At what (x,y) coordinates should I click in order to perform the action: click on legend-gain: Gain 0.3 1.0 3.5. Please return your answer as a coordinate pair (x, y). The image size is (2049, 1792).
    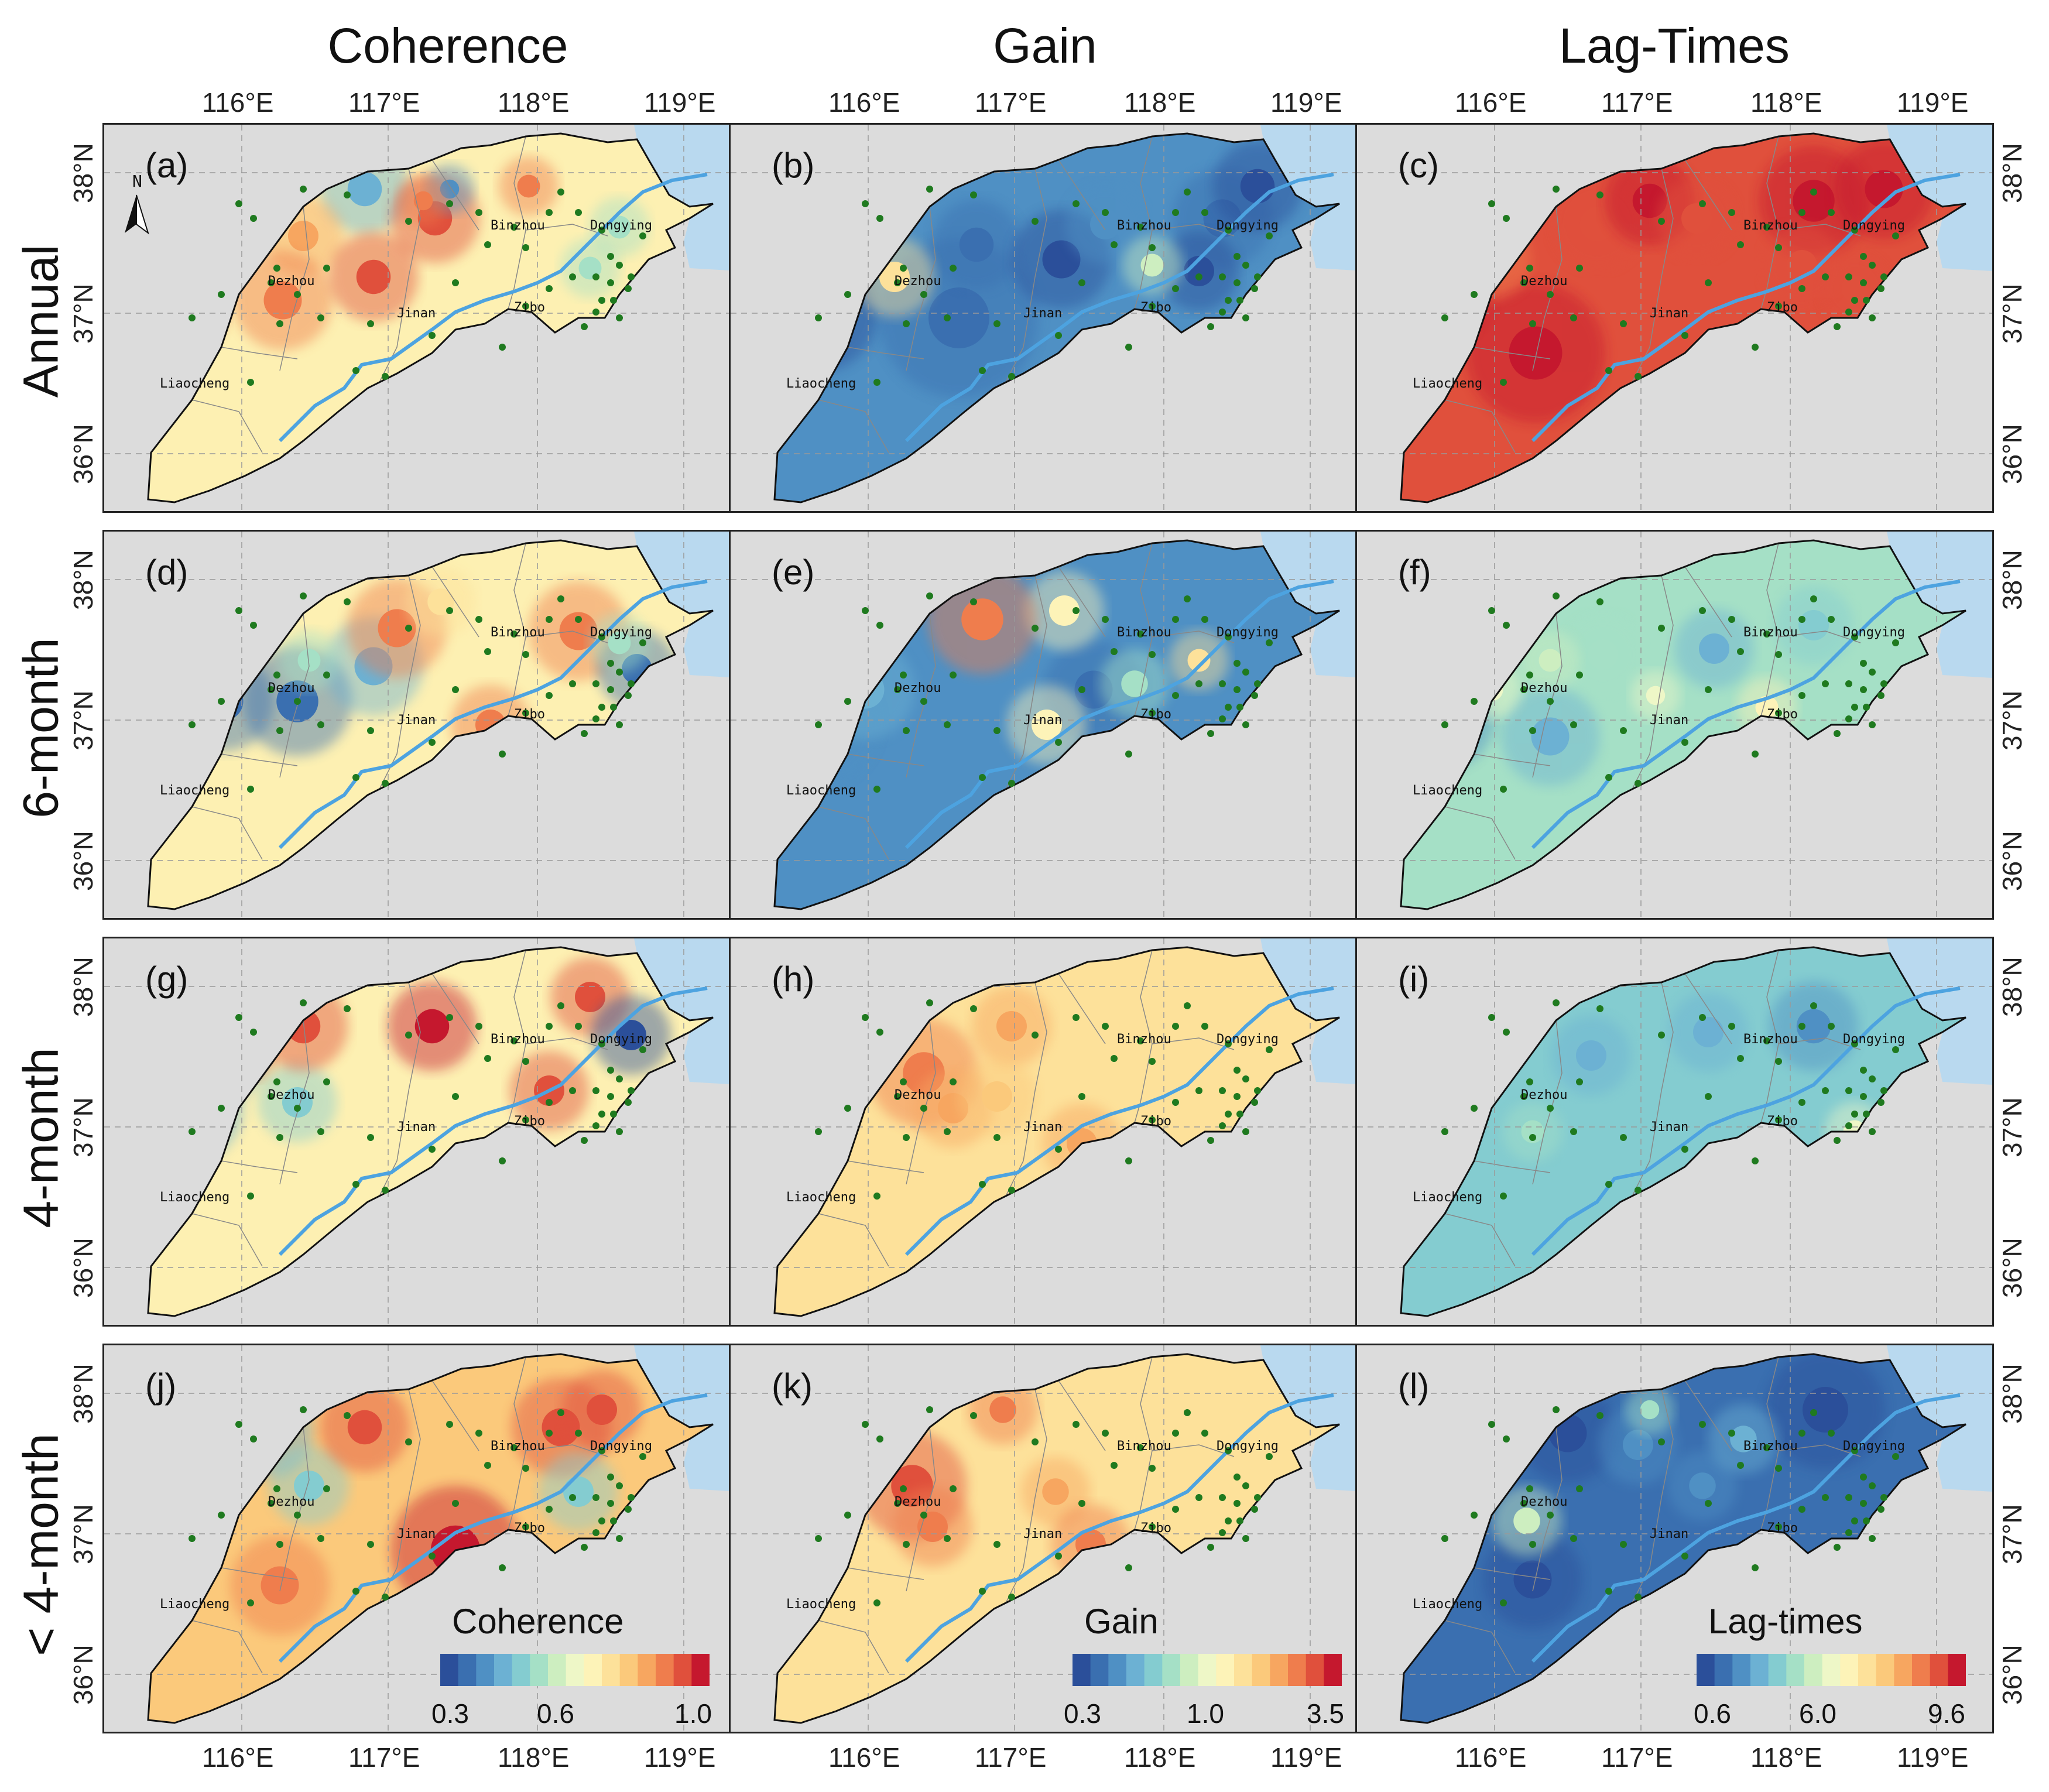
    Looking at the image, I should click on (1204, 1665).